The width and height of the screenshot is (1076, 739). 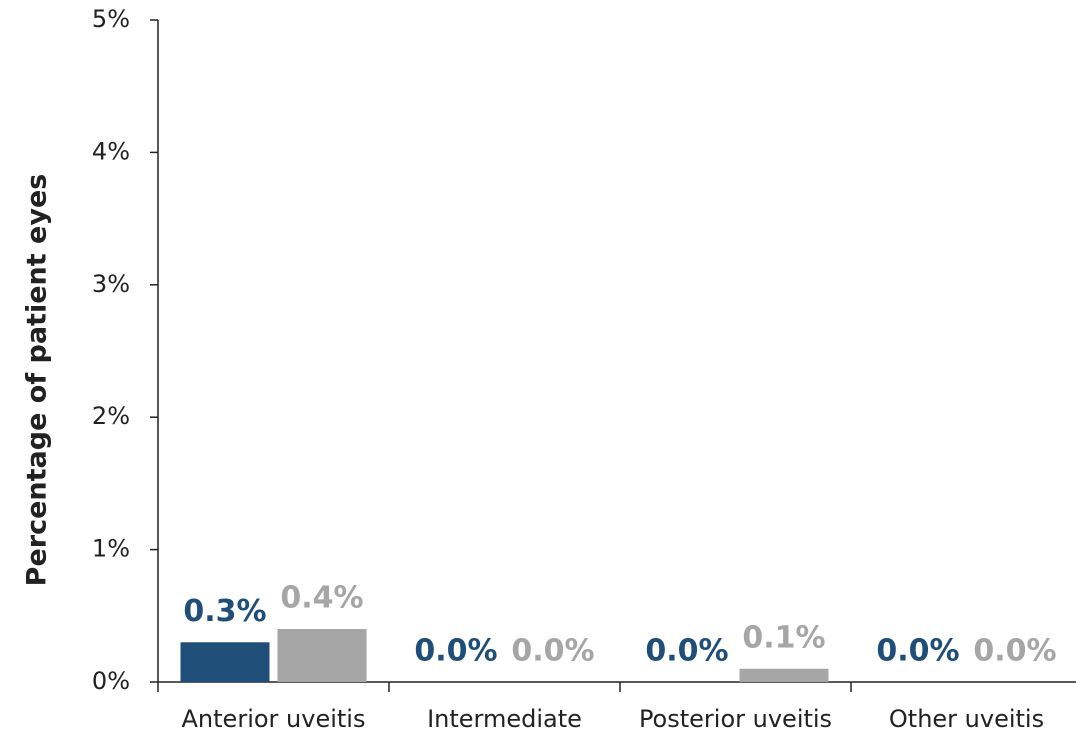 What do you see at coordinates (111, 416) in the screenshot?
I see `y-tick-label: 2%` at bounding box center [111, 416].